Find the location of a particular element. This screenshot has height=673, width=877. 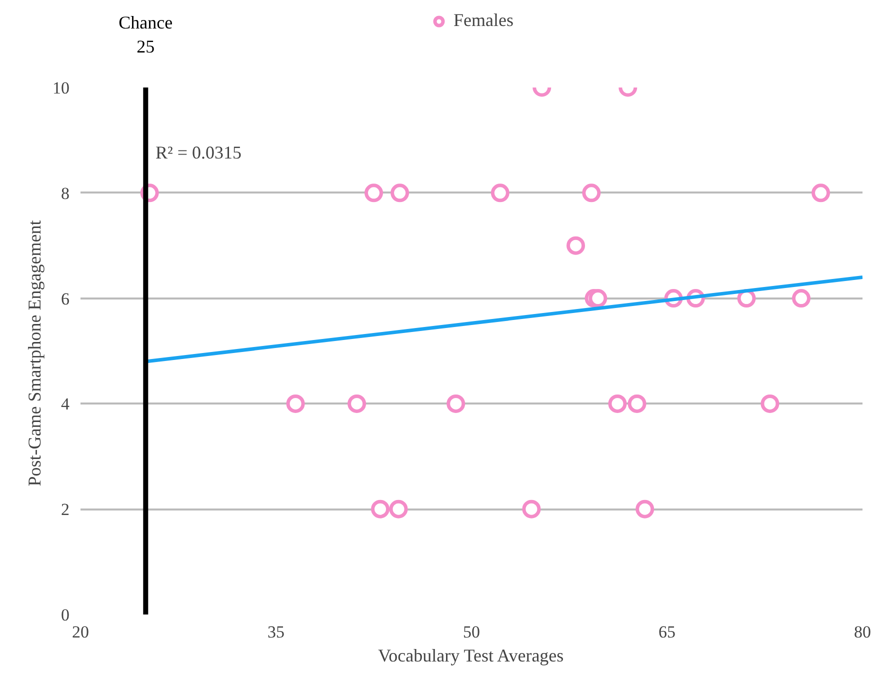

x-tick-label: 65 is located at coordinates (667, 632).